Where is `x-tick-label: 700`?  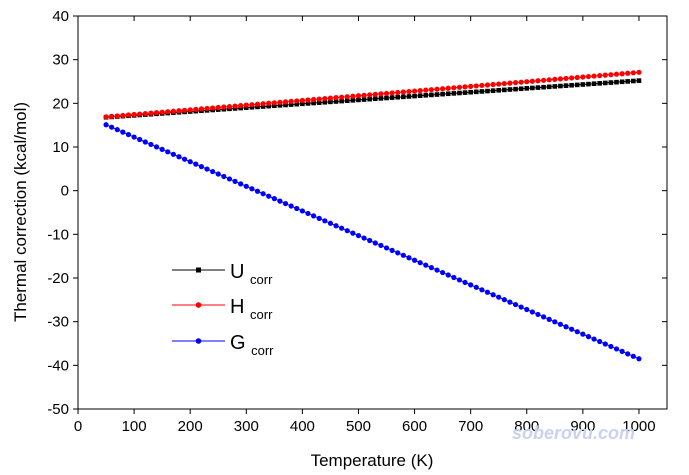
x-tick-label: 700 is located at coordinates (470, 426).